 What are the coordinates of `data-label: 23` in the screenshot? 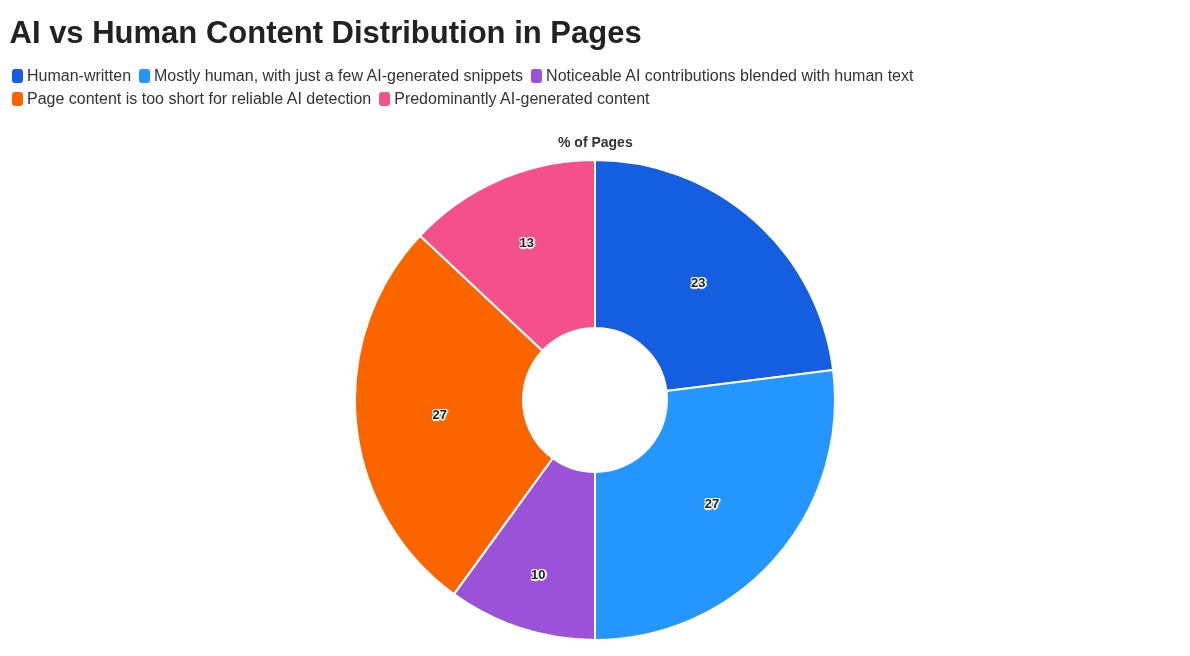 It's located at (698, 283).